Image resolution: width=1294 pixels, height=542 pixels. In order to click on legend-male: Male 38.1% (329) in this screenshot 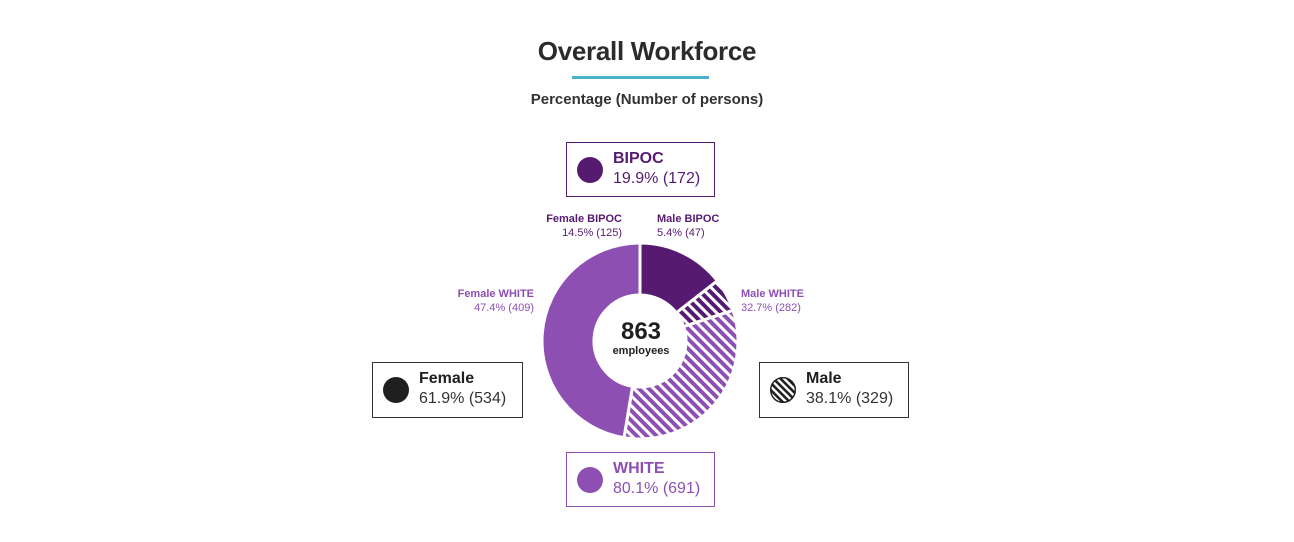, I will do `click(834, 390)`.